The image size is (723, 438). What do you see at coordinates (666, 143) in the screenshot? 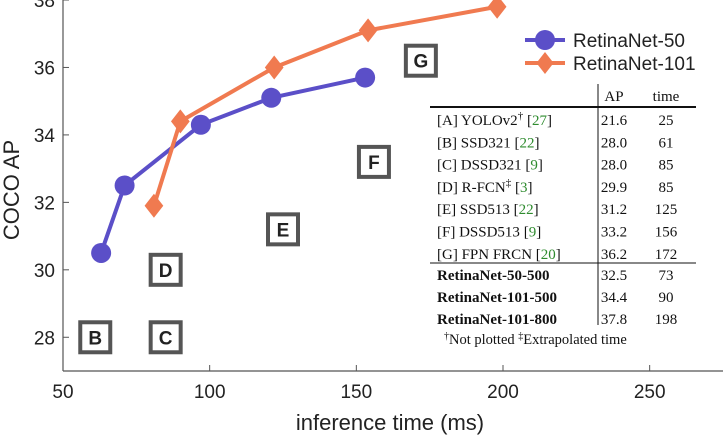
I see `table-time: 61` at bounding box center [666, 143].